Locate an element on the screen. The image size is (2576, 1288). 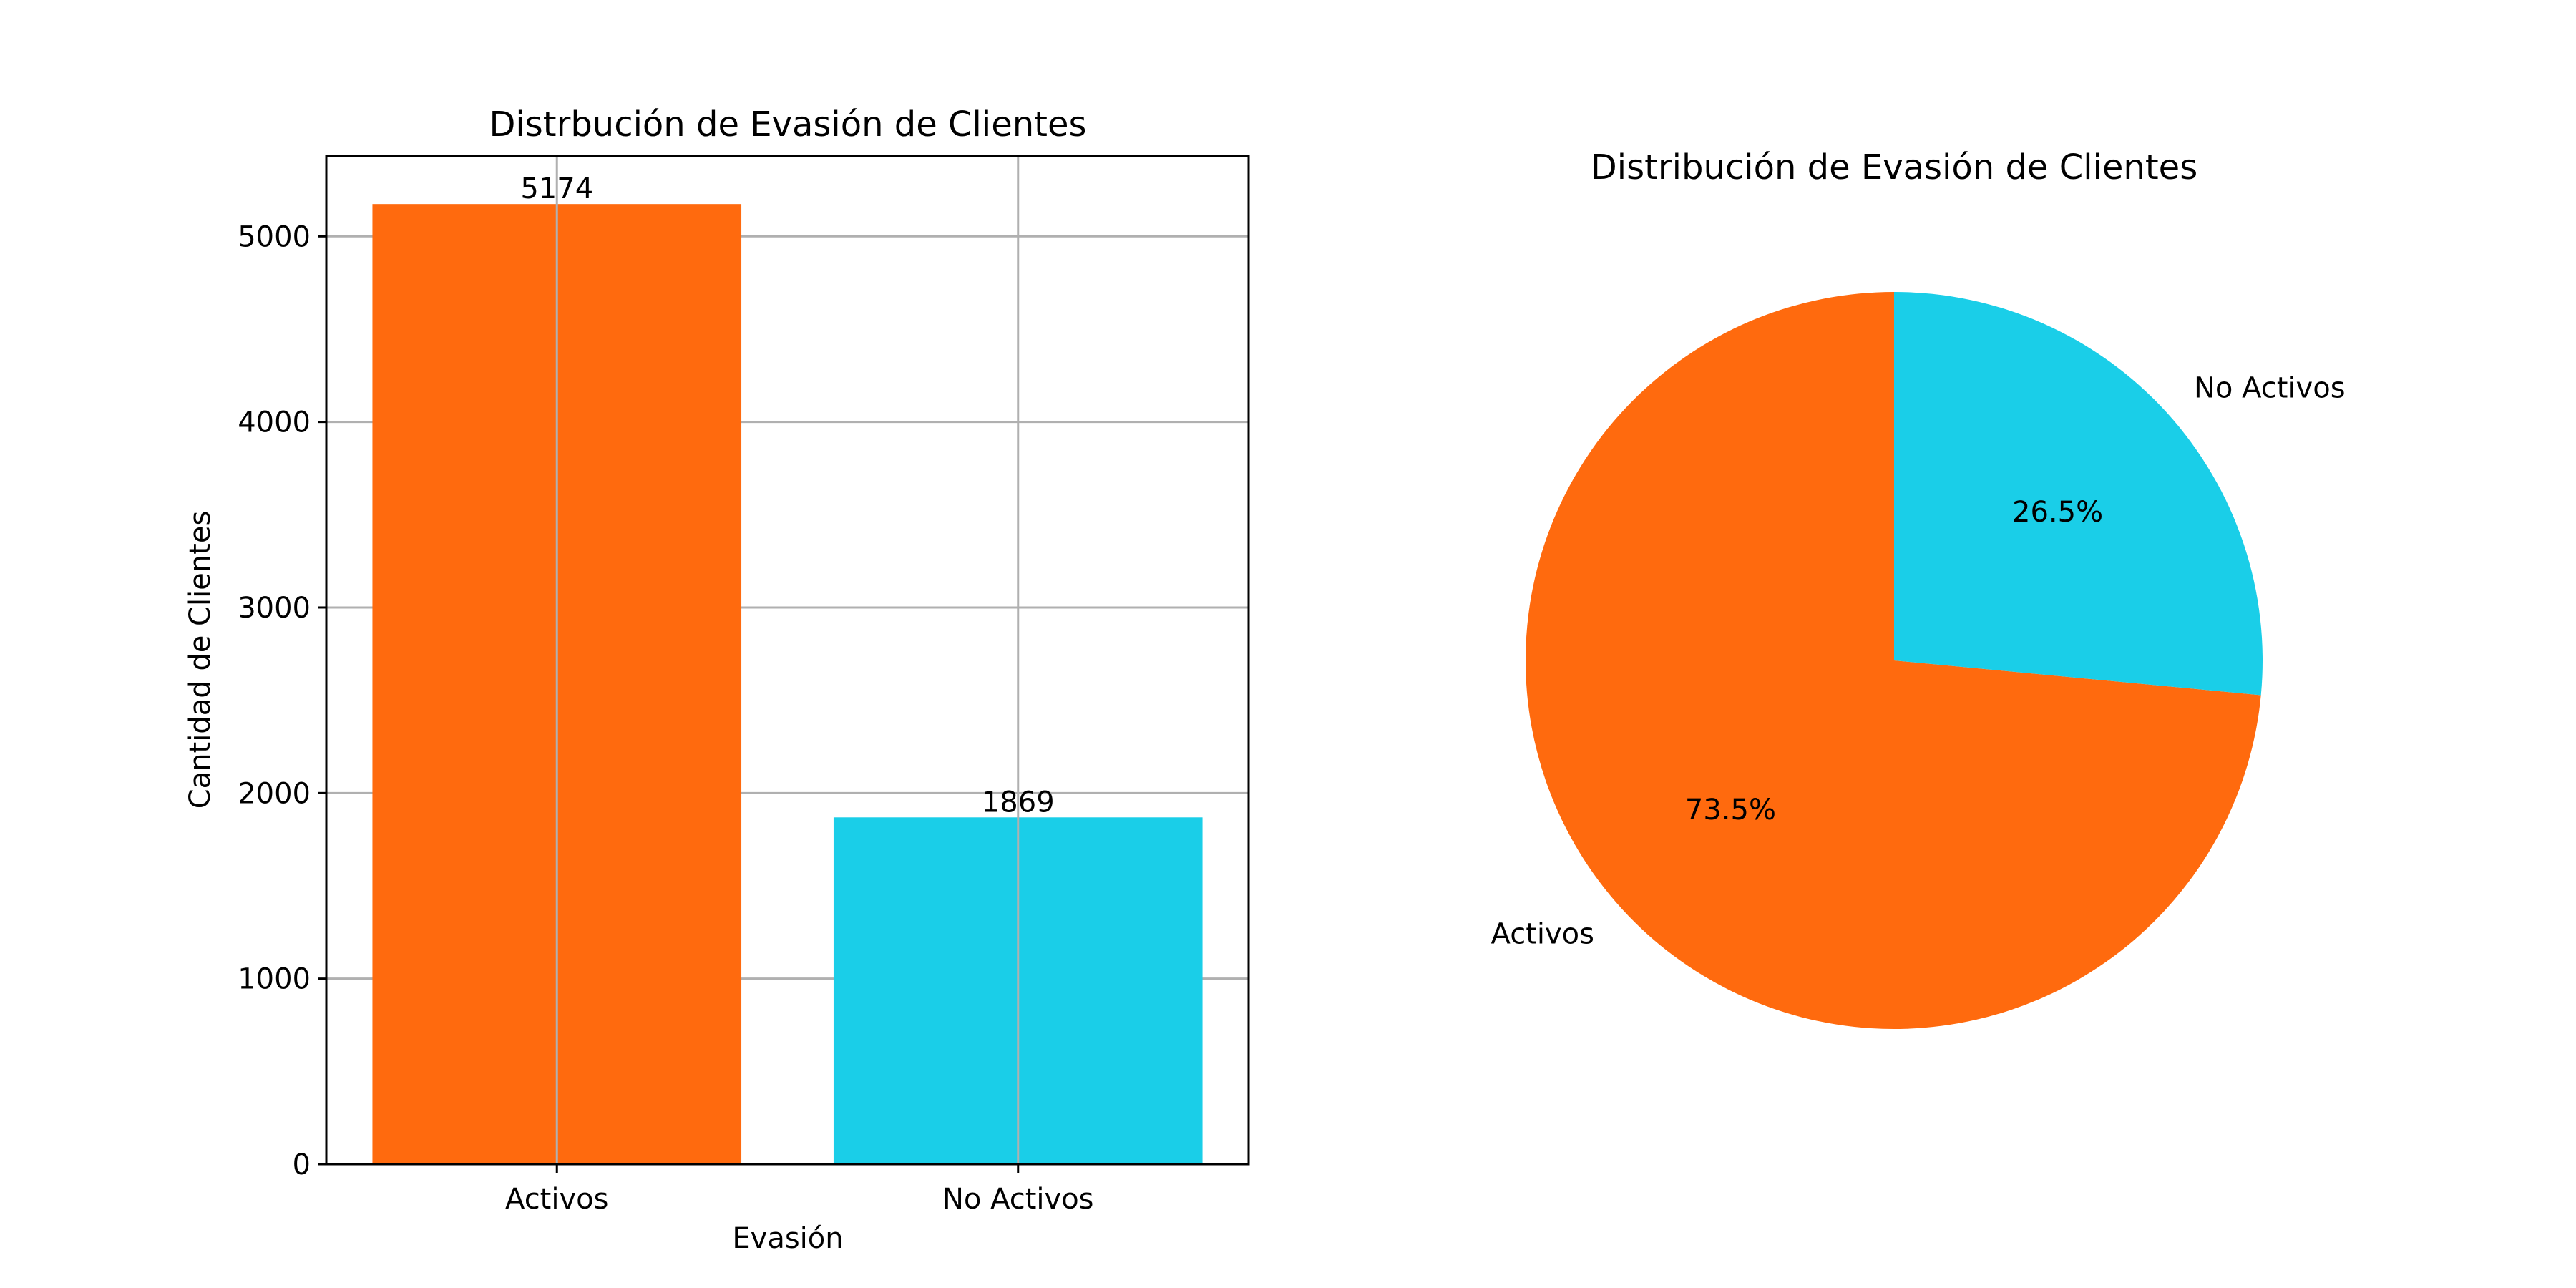
bar-y-tick-label: 1000 is located at coordinates (274, 979).